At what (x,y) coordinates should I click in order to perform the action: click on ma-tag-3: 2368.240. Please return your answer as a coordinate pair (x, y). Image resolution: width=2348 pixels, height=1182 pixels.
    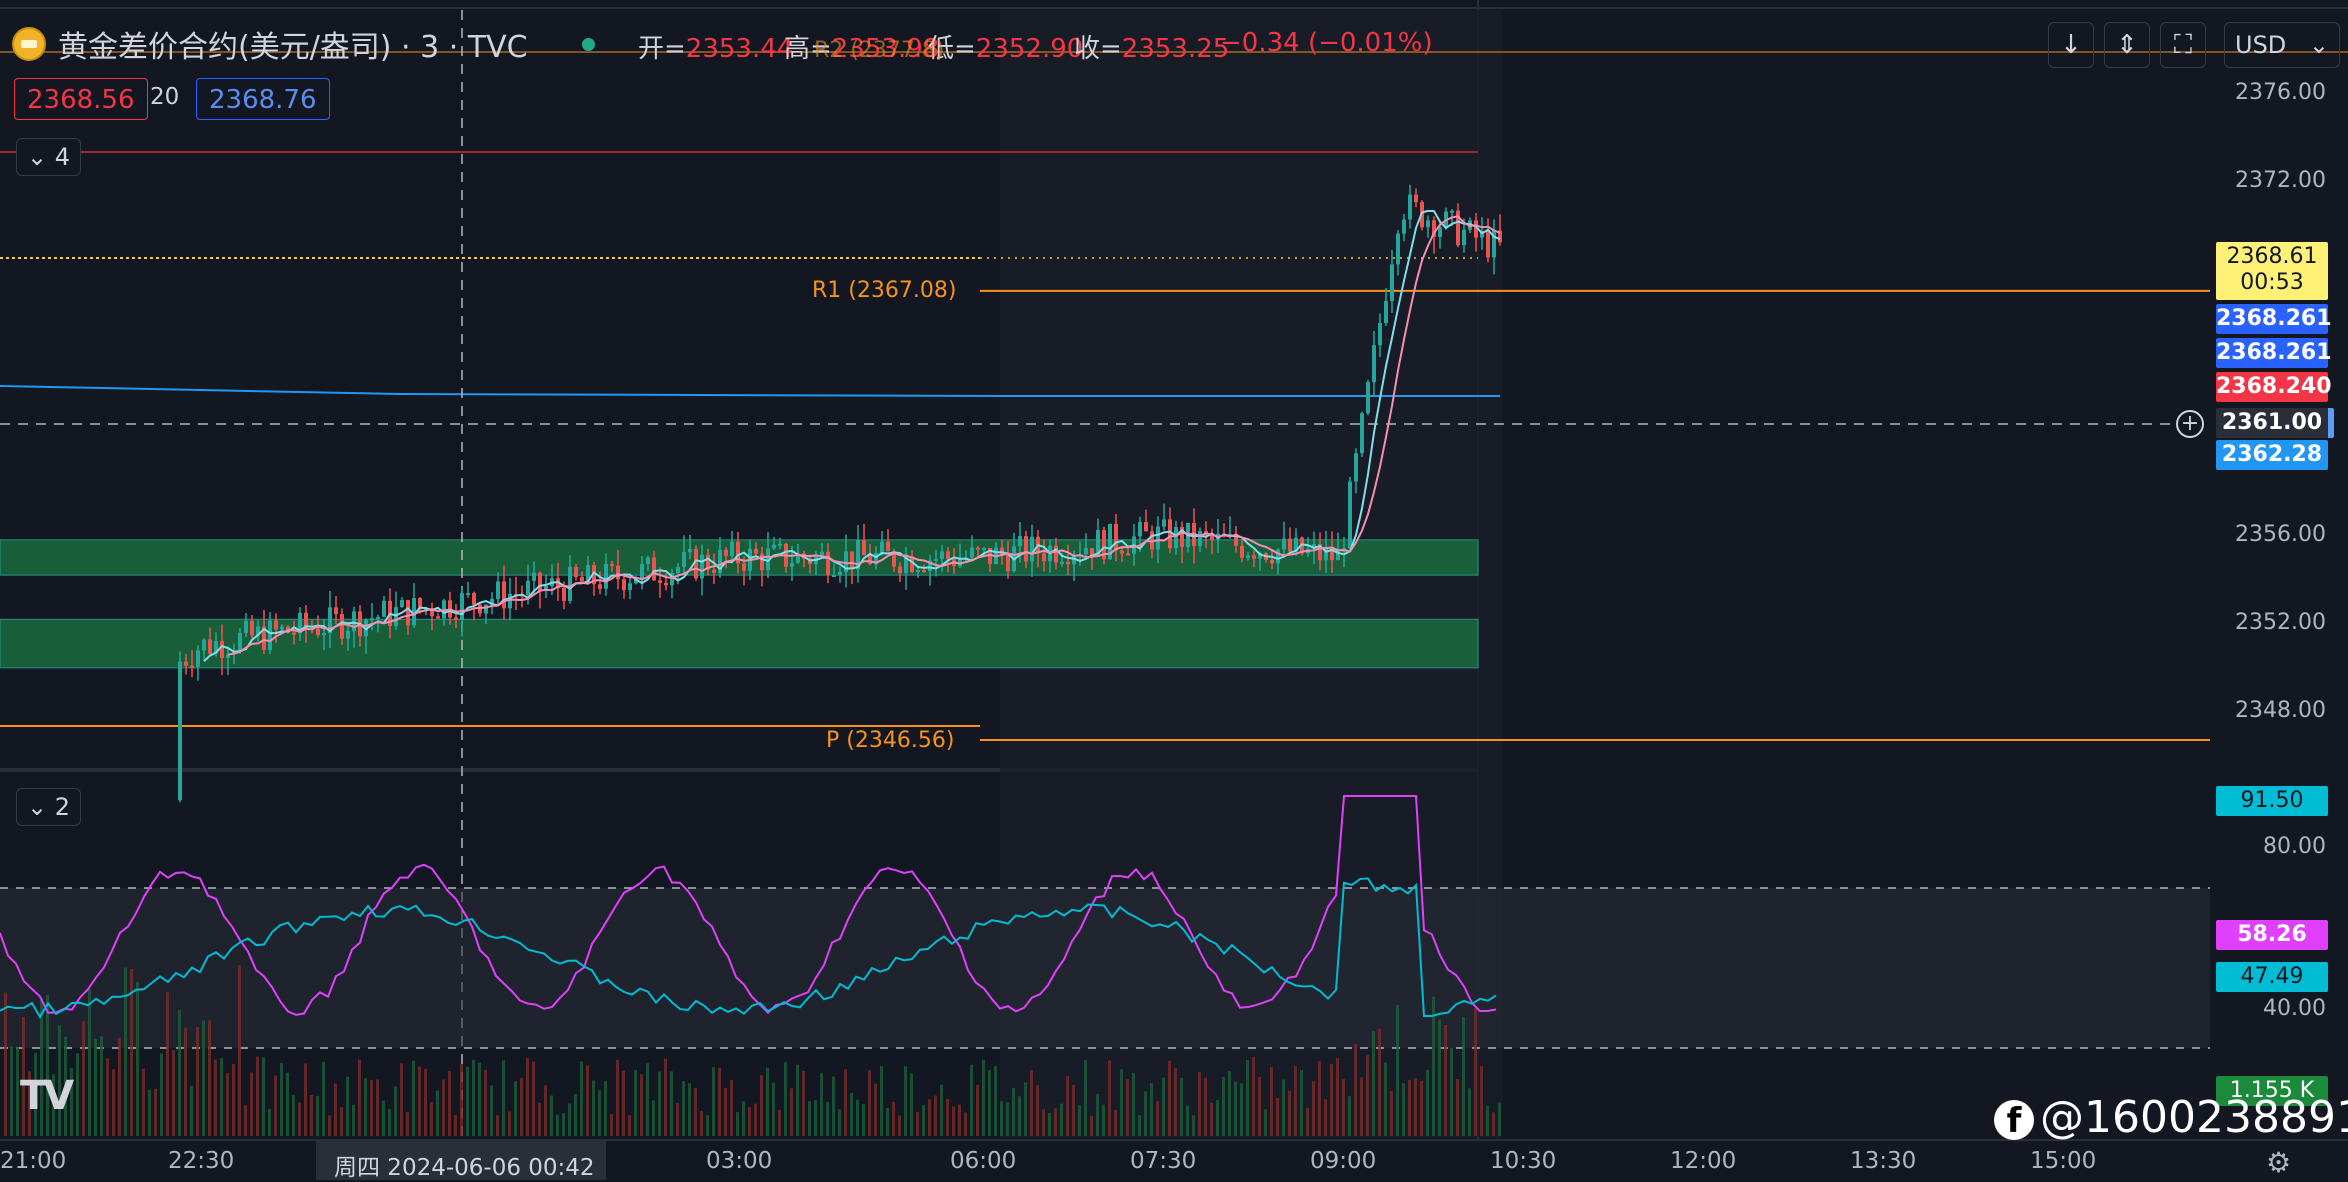
    Looking at the image, I should click on (2274, 387).